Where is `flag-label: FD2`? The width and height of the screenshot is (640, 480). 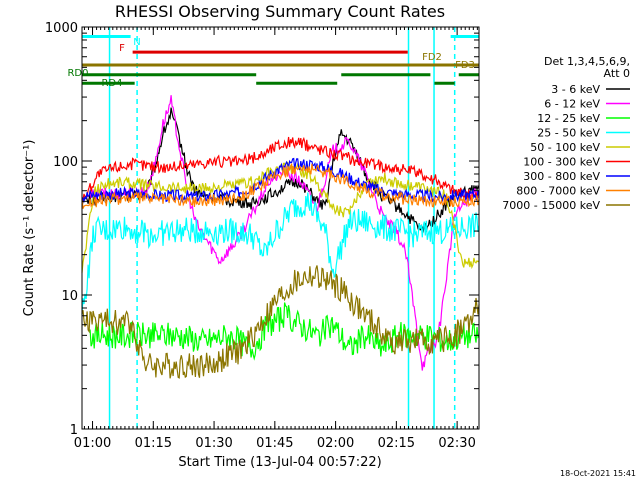 flag-label: FD2 is located at coordinates (432, 57).